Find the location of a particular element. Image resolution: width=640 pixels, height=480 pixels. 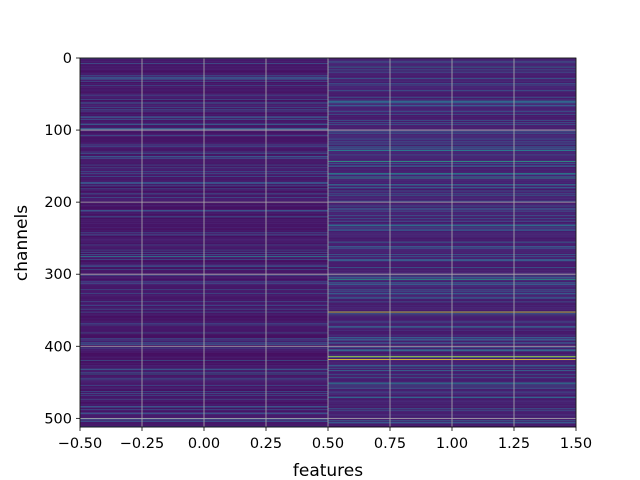

y-tick-label: 300 is located at coordinates (58, 275).